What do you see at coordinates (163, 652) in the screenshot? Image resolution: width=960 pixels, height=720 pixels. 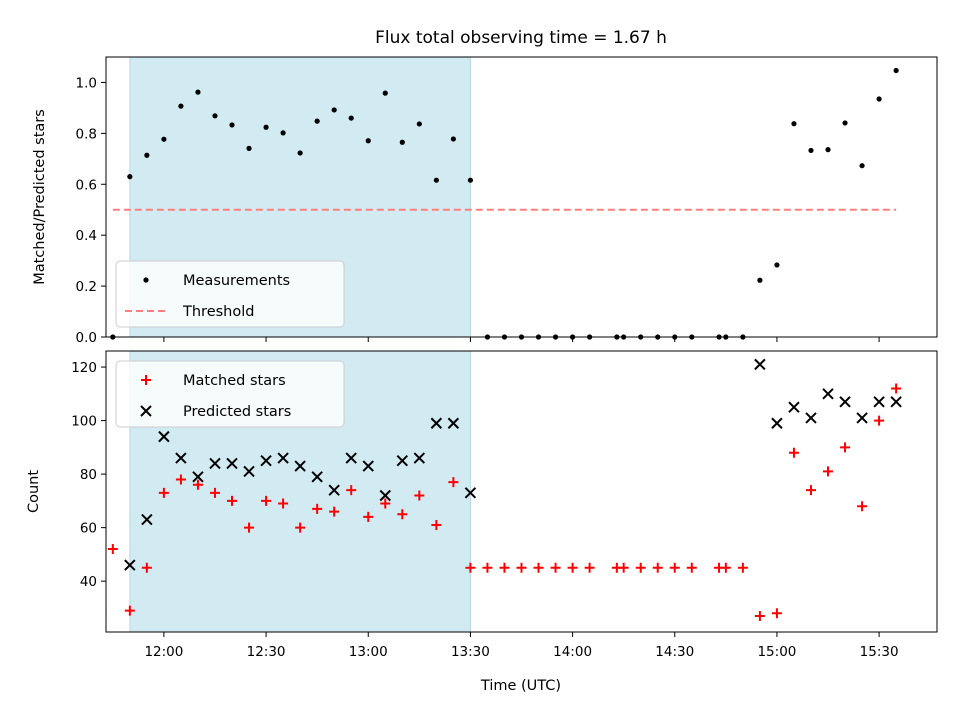 I see `x-tick-label: 12:00` at bounding box center [163, 652].